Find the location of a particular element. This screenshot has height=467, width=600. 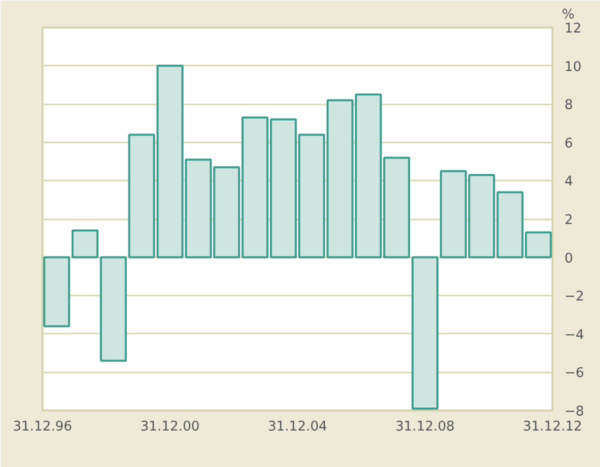

y-tick-label: 12 is located at coordinates (573, 29).